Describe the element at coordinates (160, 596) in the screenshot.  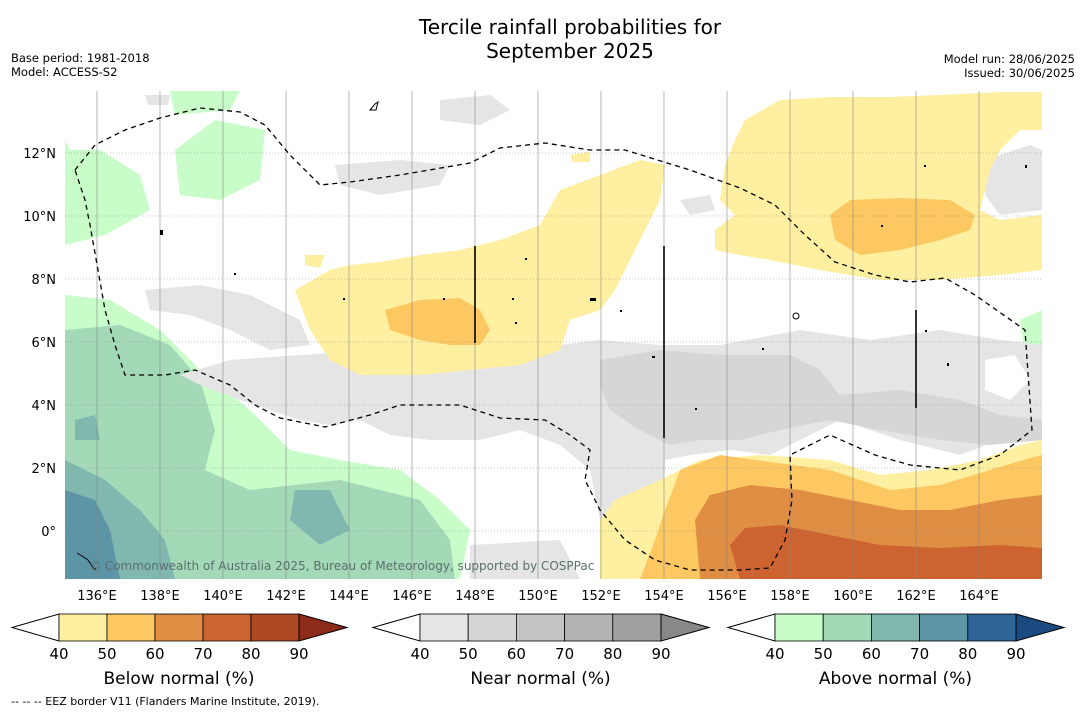
I see `lon-label: 138°E` at that location.